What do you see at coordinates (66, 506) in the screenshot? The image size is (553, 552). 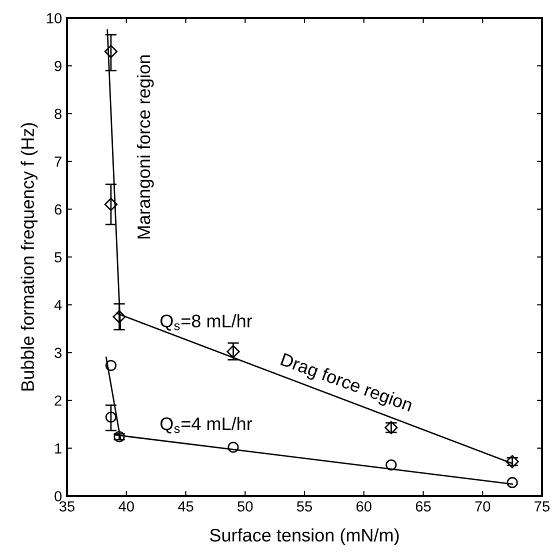 I see `x-tick-label: 35` at bounding box center [66, 506].